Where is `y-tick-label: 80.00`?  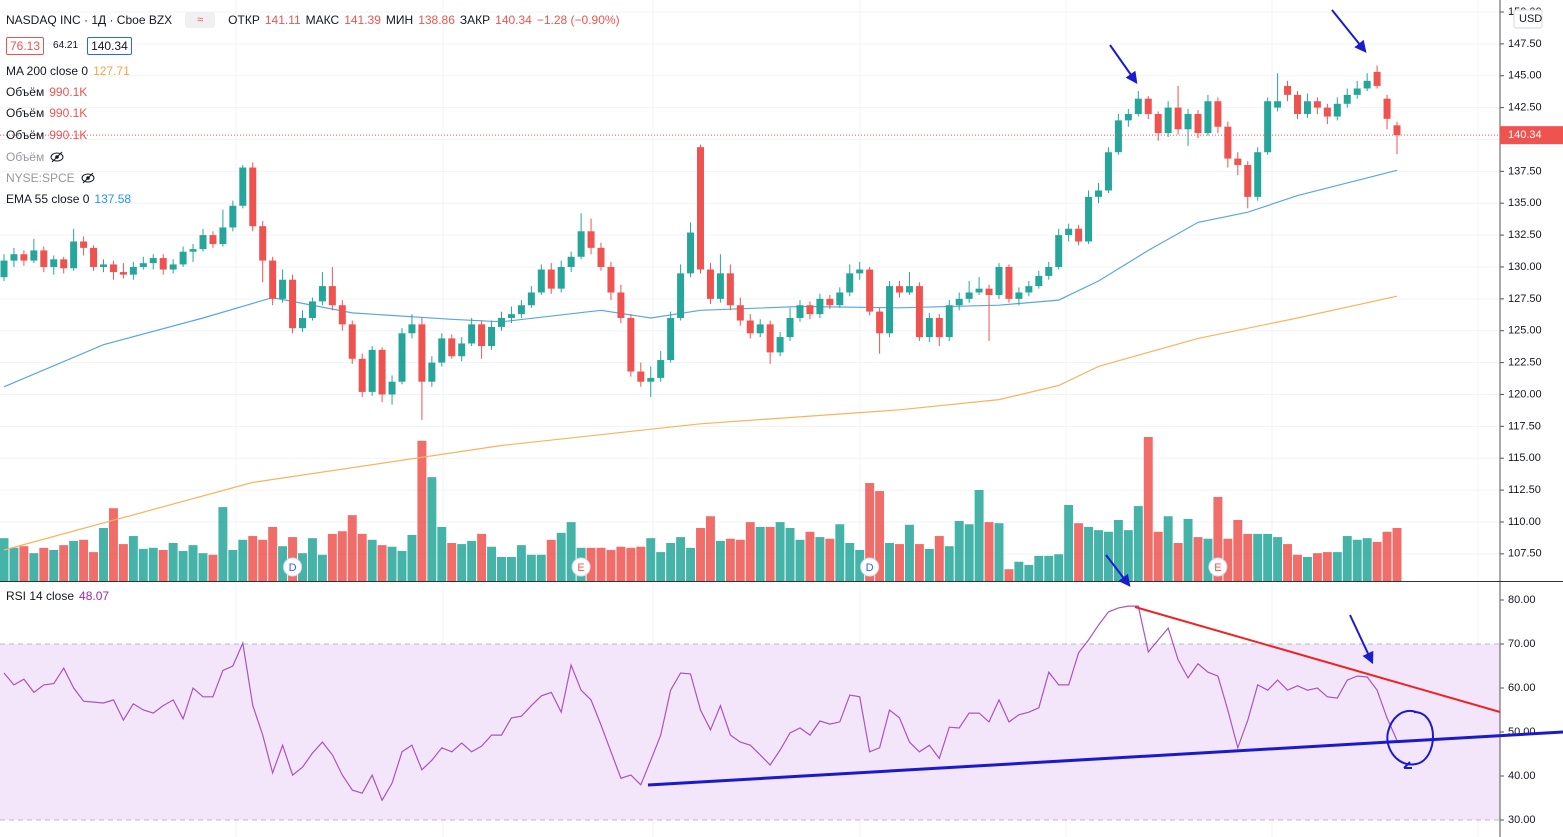 y-tick-label: 80.00 is located at coordinates (1522, 600).